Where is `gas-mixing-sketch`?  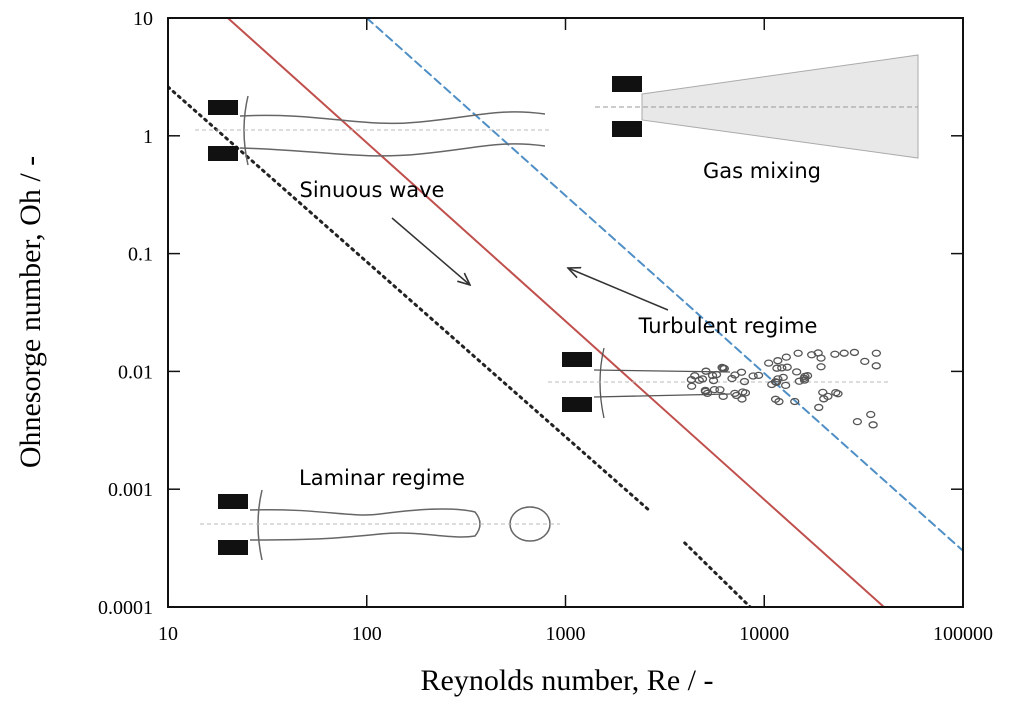
gas-mixing-sketch is located at coordinates (757, 106).